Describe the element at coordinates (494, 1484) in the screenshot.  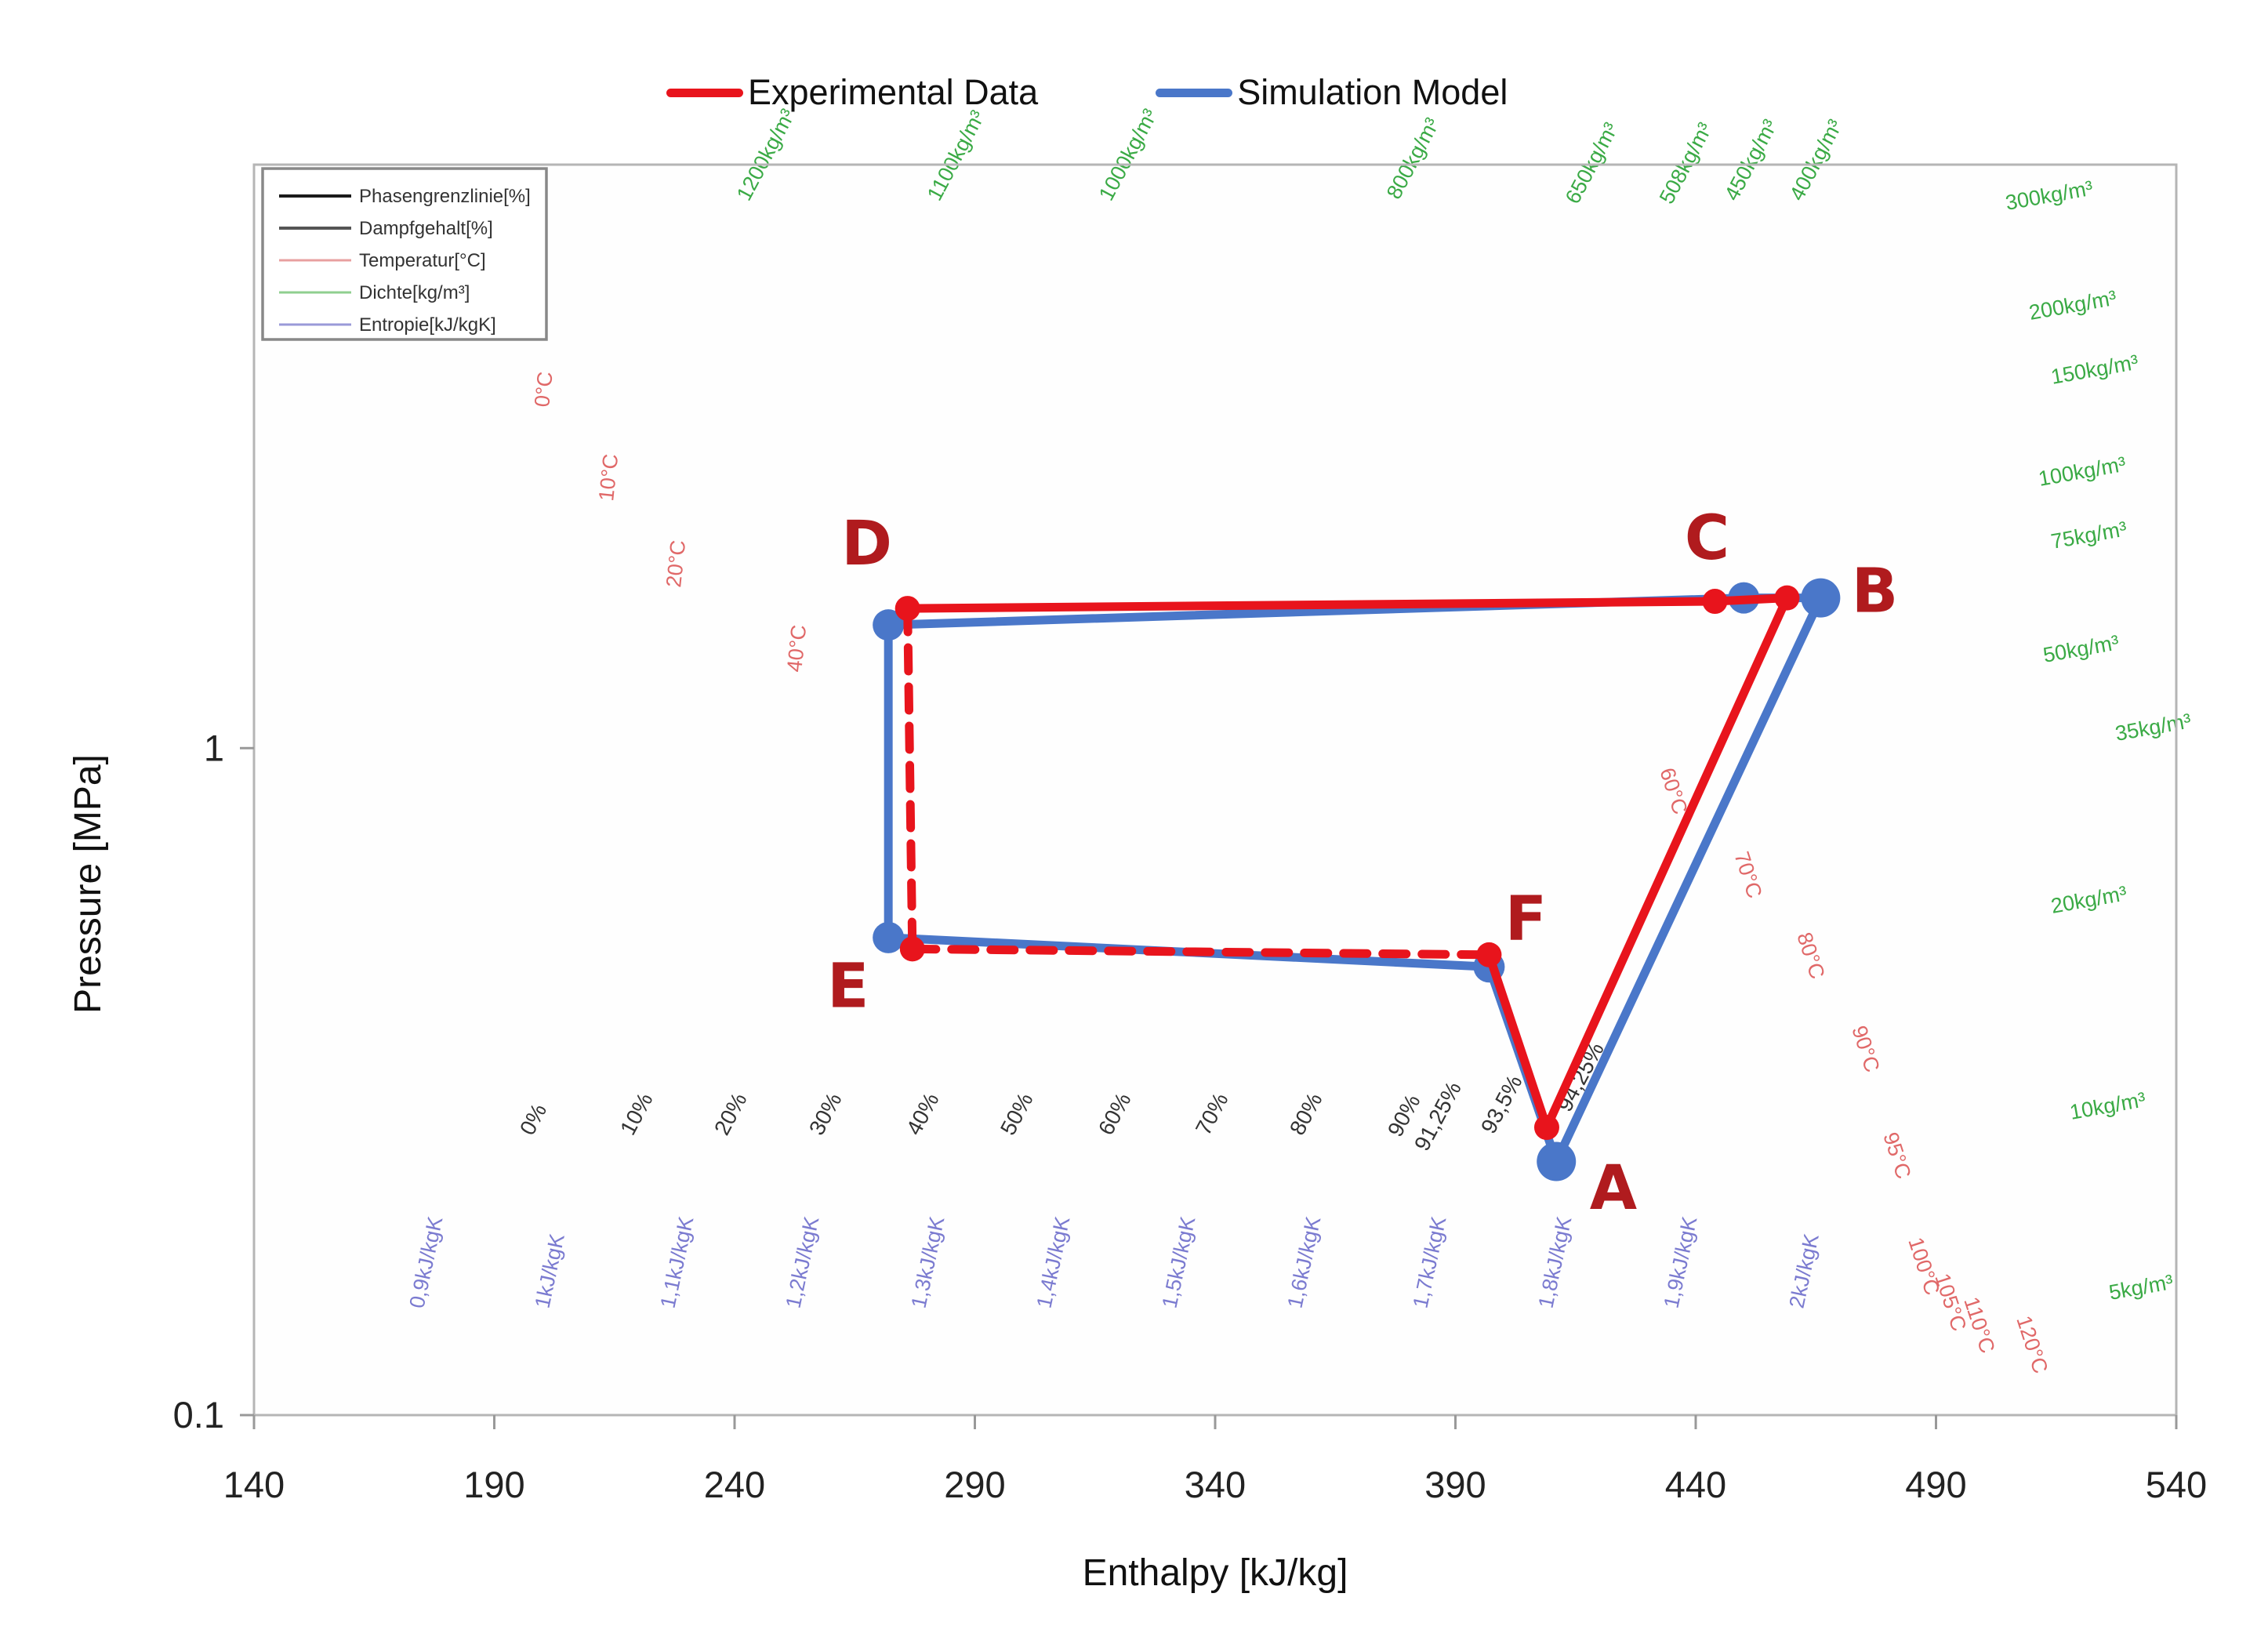
I see `x-tick-label: 190` at that location.